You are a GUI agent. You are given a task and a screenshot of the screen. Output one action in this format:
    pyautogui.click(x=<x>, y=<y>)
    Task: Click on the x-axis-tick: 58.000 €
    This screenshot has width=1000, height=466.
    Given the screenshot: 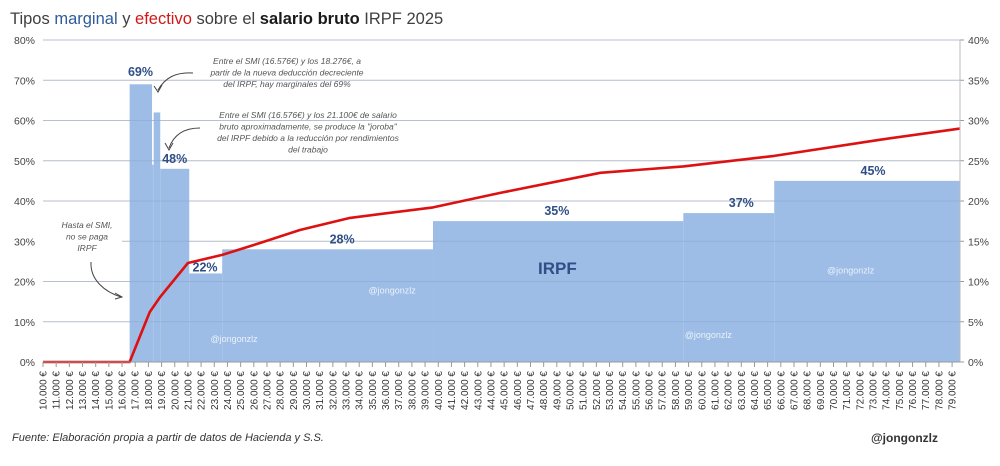 What is the action you would take?
    pyautogui.click(x=676, y=390)
    